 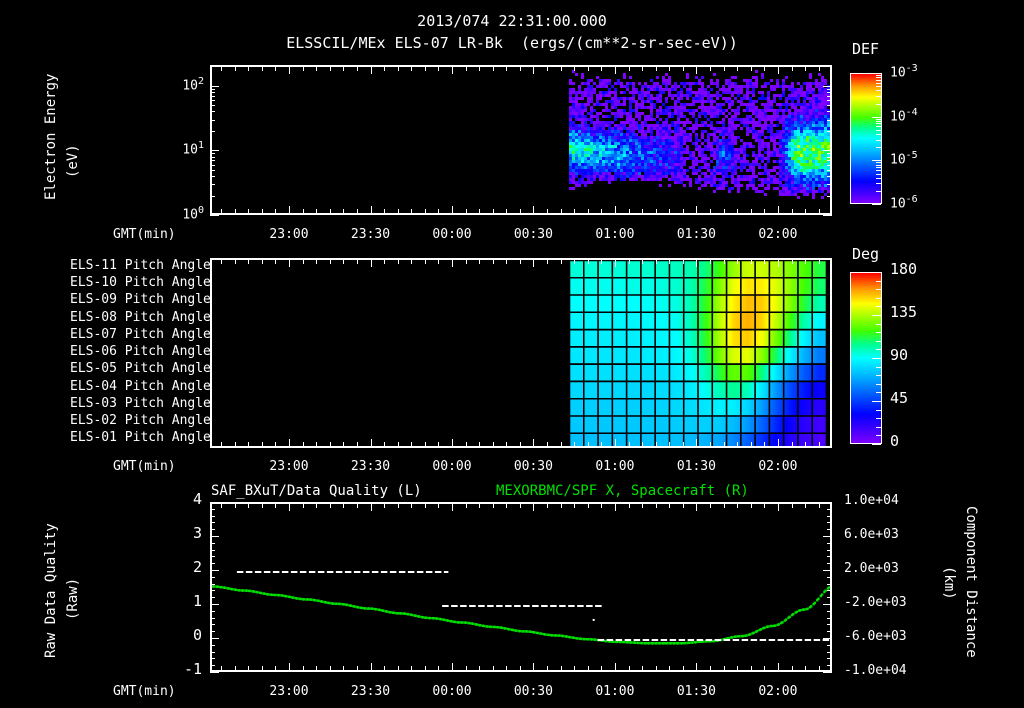 I want to click on data-quality-distance-plot, so click(x=521, y=587).